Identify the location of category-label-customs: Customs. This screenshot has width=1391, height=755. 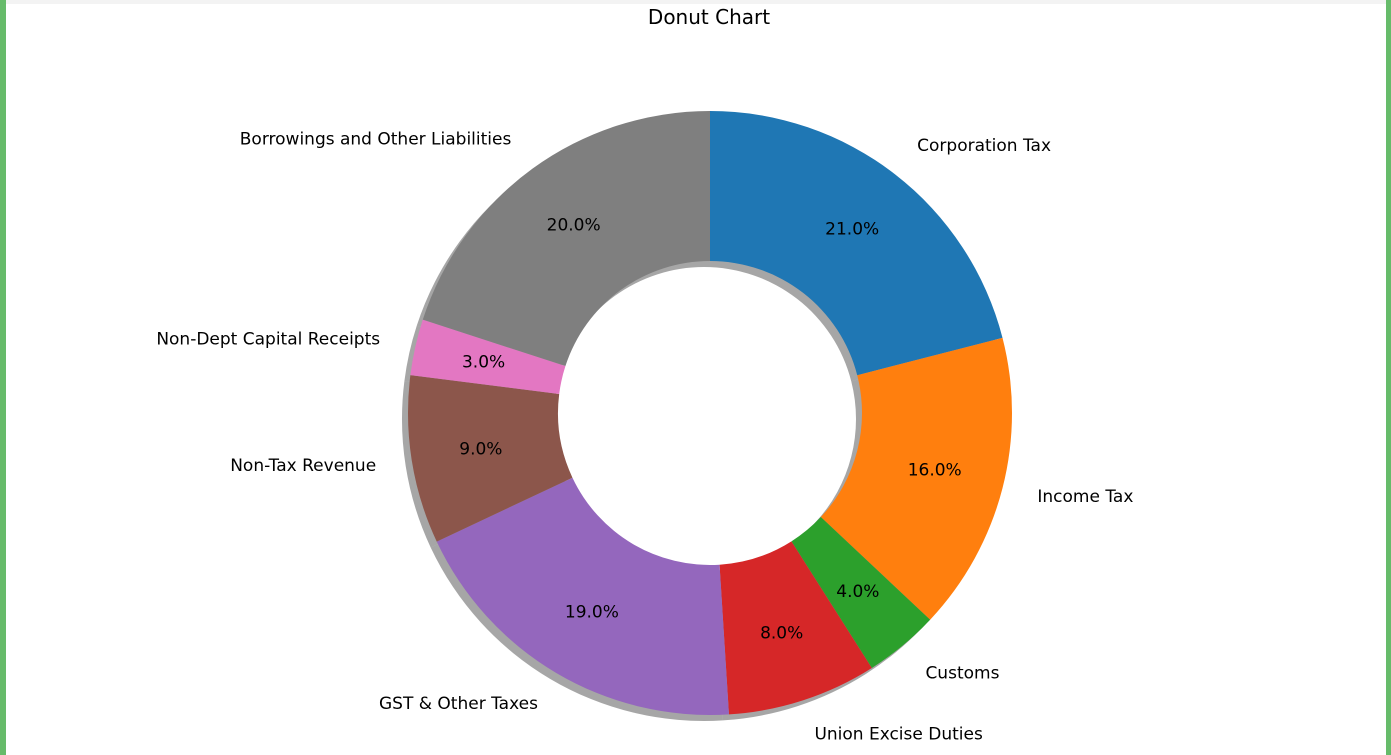
(962, 673).